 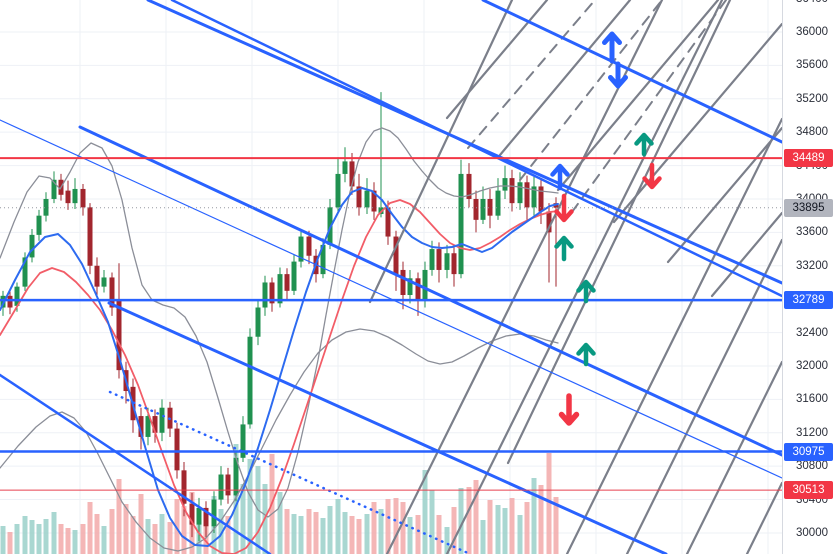 What do you see at coordinates (812, 532) in the screenshot?
I see `price-tick-label: 30000` at bounding box center [812, 532].